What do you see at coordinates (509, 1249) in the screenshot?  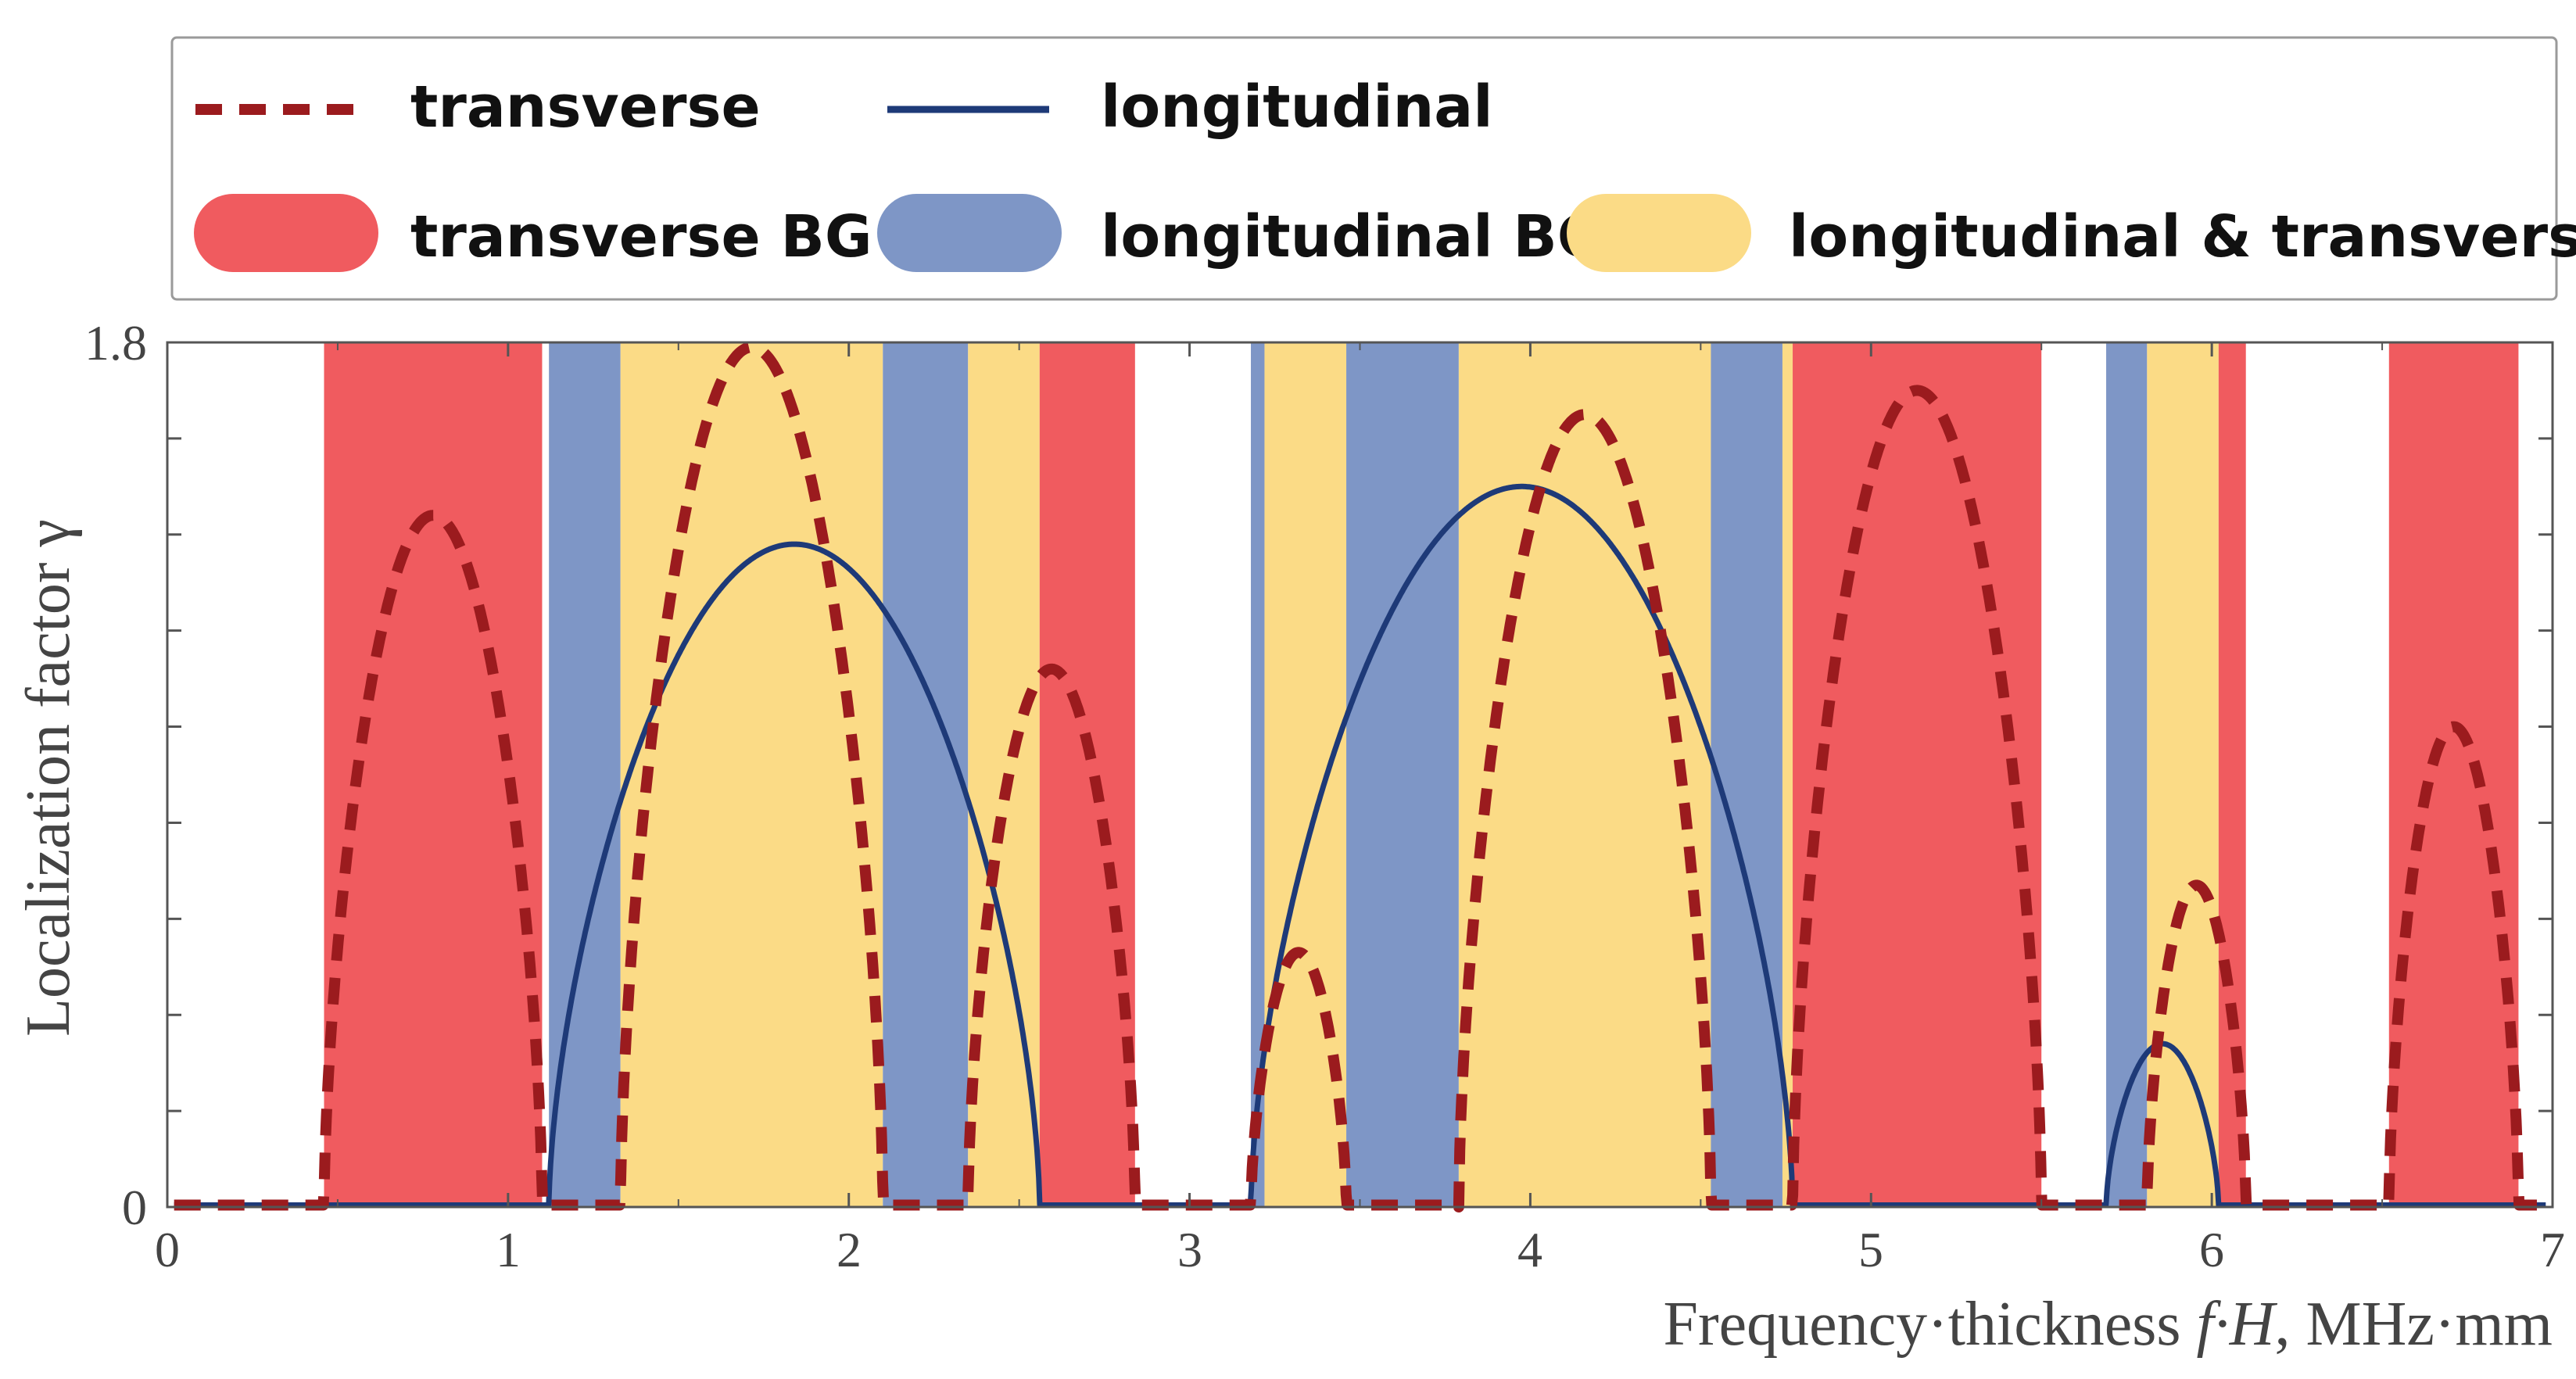 I see `x-tick-label: 1` at bounding box center [509, 1249].